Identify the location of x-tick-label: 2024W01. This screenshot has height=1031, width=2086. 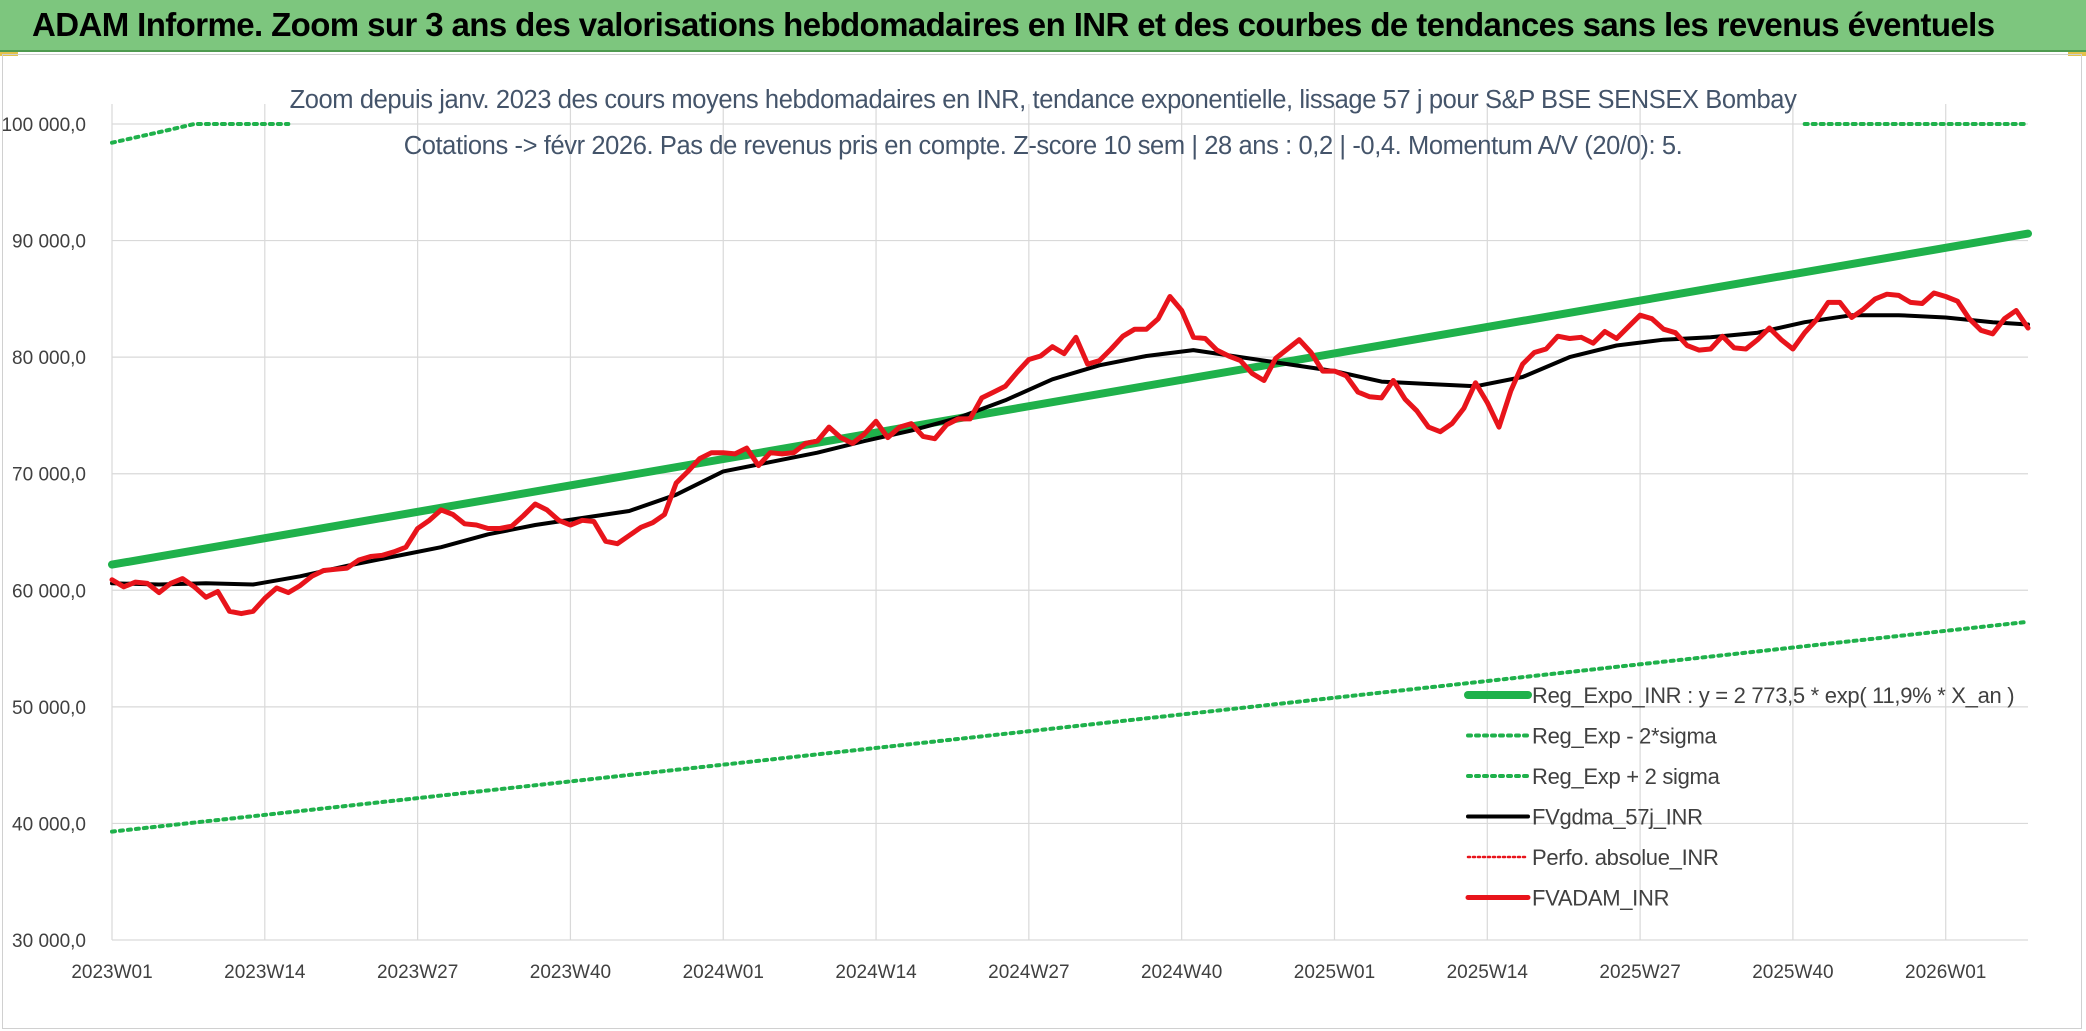
(723, 972).